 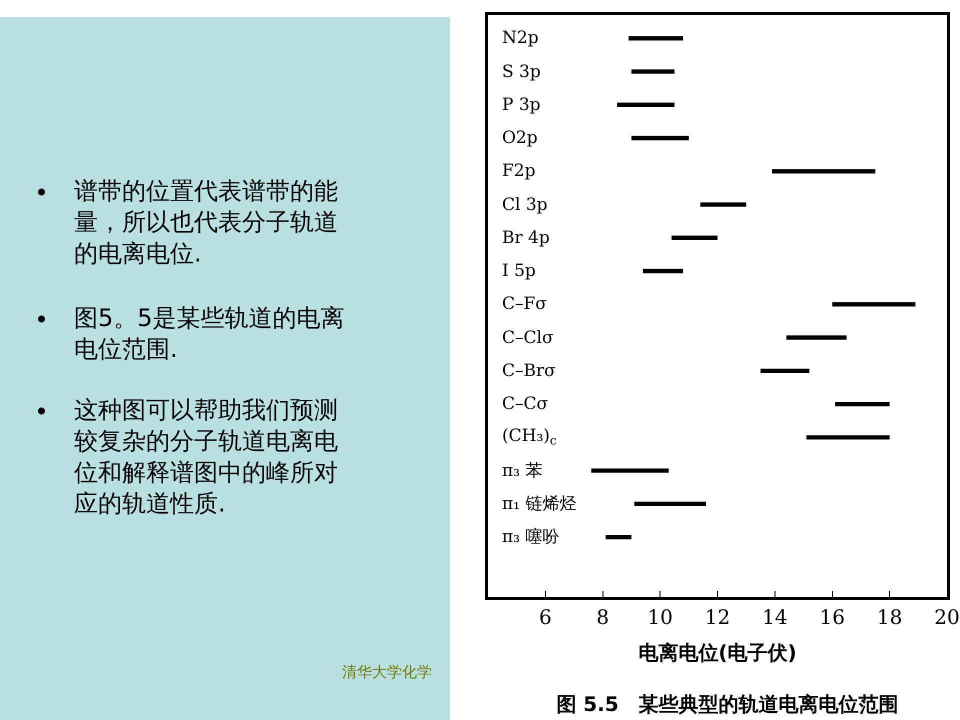 I want to click on text: 清华大学化学, so click(x=387, y=672).